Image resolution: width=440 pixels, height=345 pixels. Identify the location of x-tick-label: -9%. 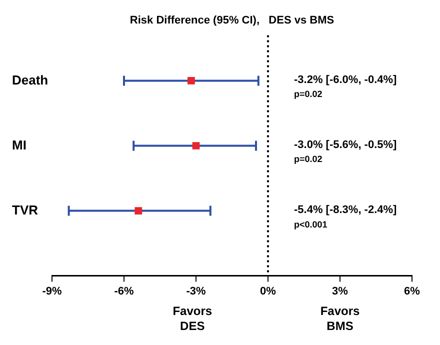
(52, 291).